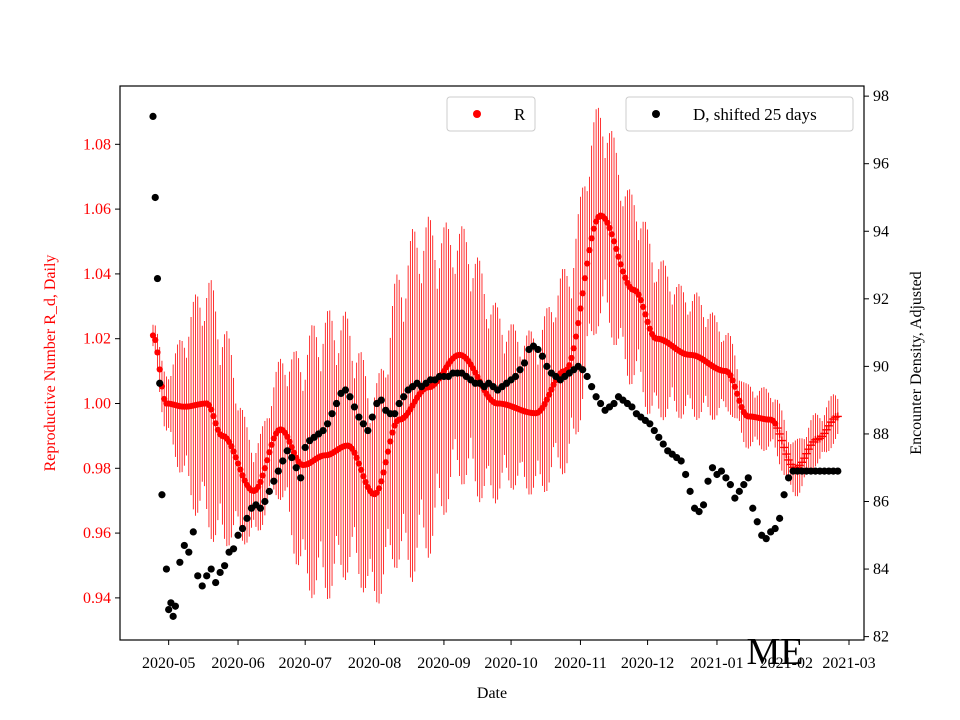  Describe the element at coordinates (881, 299) in the screenshot. I see `right-y-tick-label: 92` at that location.